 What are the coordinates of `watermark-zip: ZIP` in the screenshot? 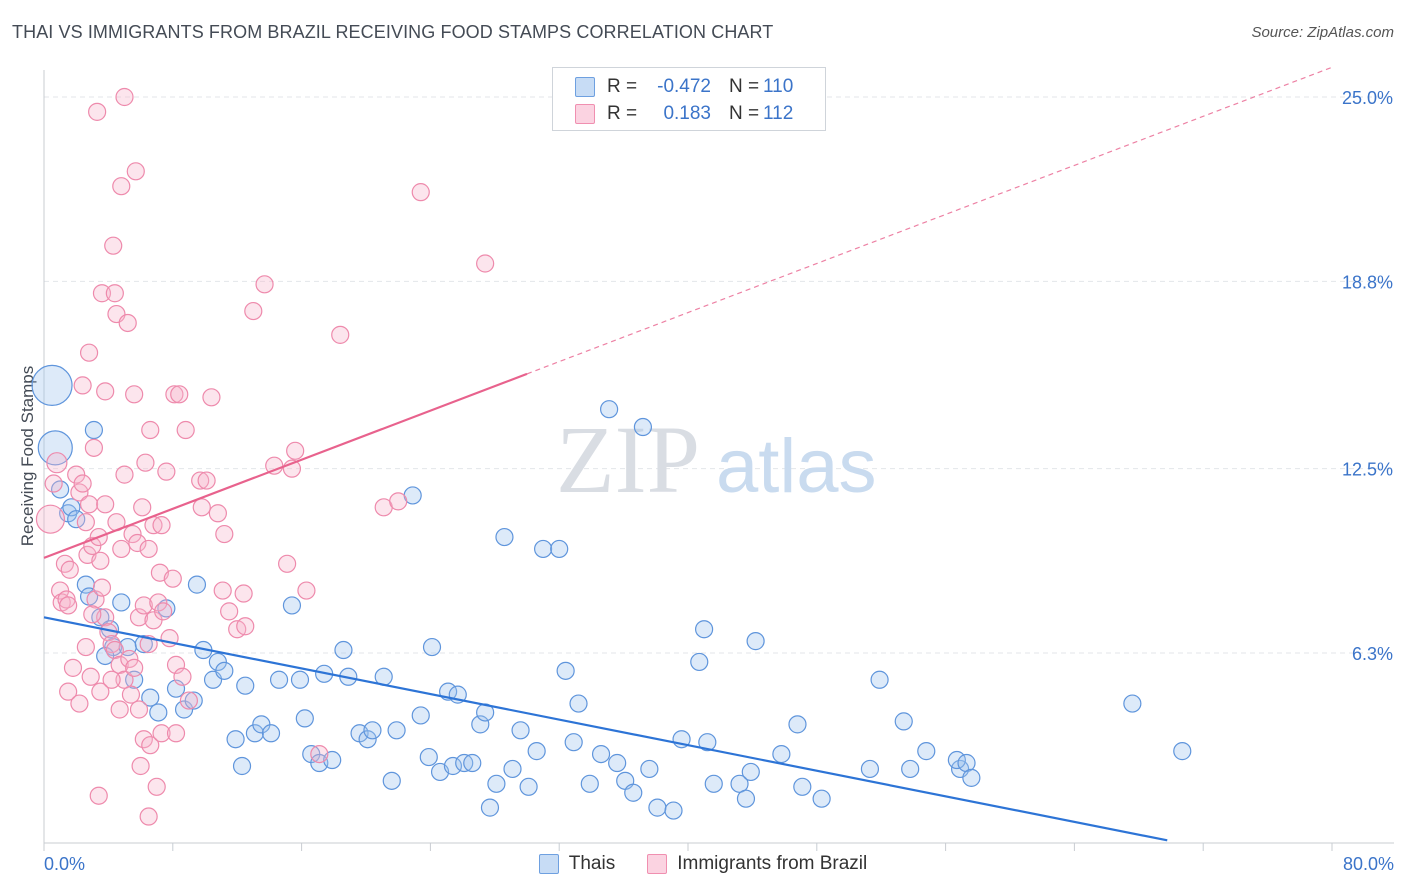 It's located at (628, 459).